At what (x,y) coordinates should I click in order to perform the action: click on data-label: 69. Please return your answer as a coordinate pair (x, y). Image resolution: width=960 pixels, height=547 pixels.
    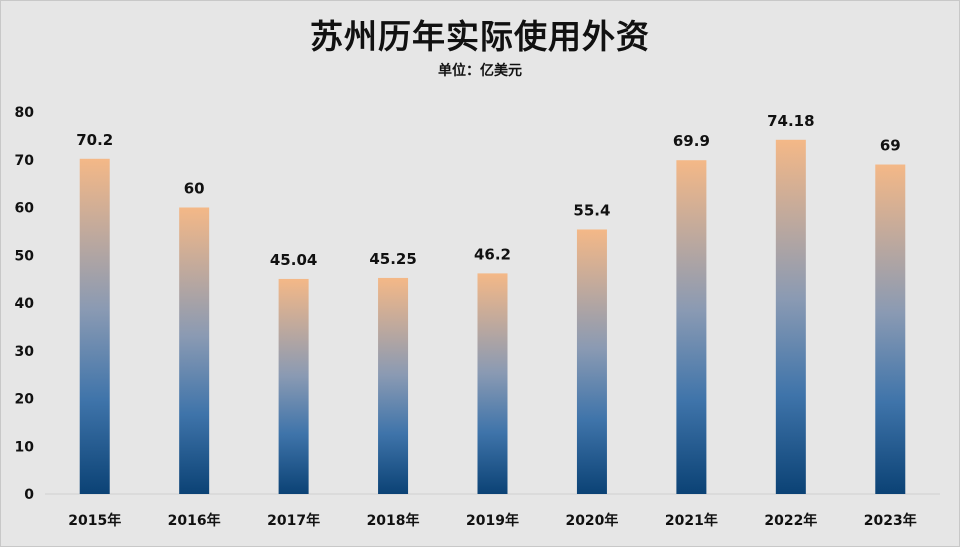
    Looking at the image, I should click on (890, 146).